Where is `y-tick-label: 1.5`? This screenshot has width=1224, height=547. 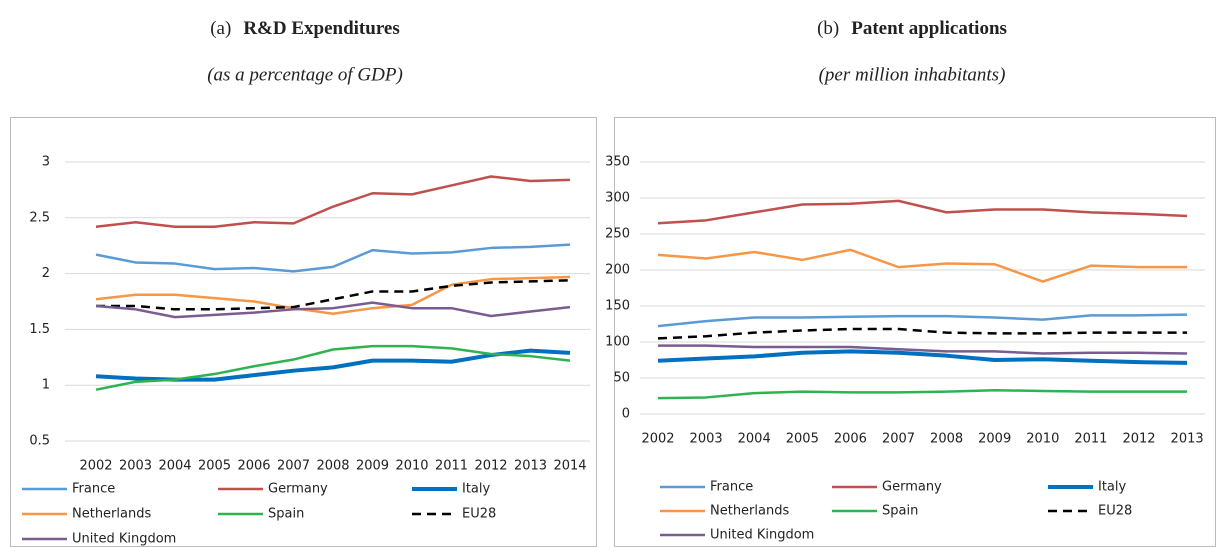 y-tick-label: 1.5 is located at coordinates (39, 329).